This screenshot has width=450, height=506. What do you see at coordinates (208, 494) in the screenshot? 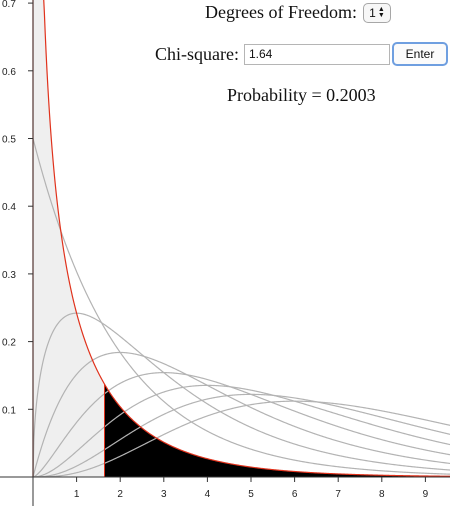
I see `x-tick-label: 4` at bounding box center [208, 494].